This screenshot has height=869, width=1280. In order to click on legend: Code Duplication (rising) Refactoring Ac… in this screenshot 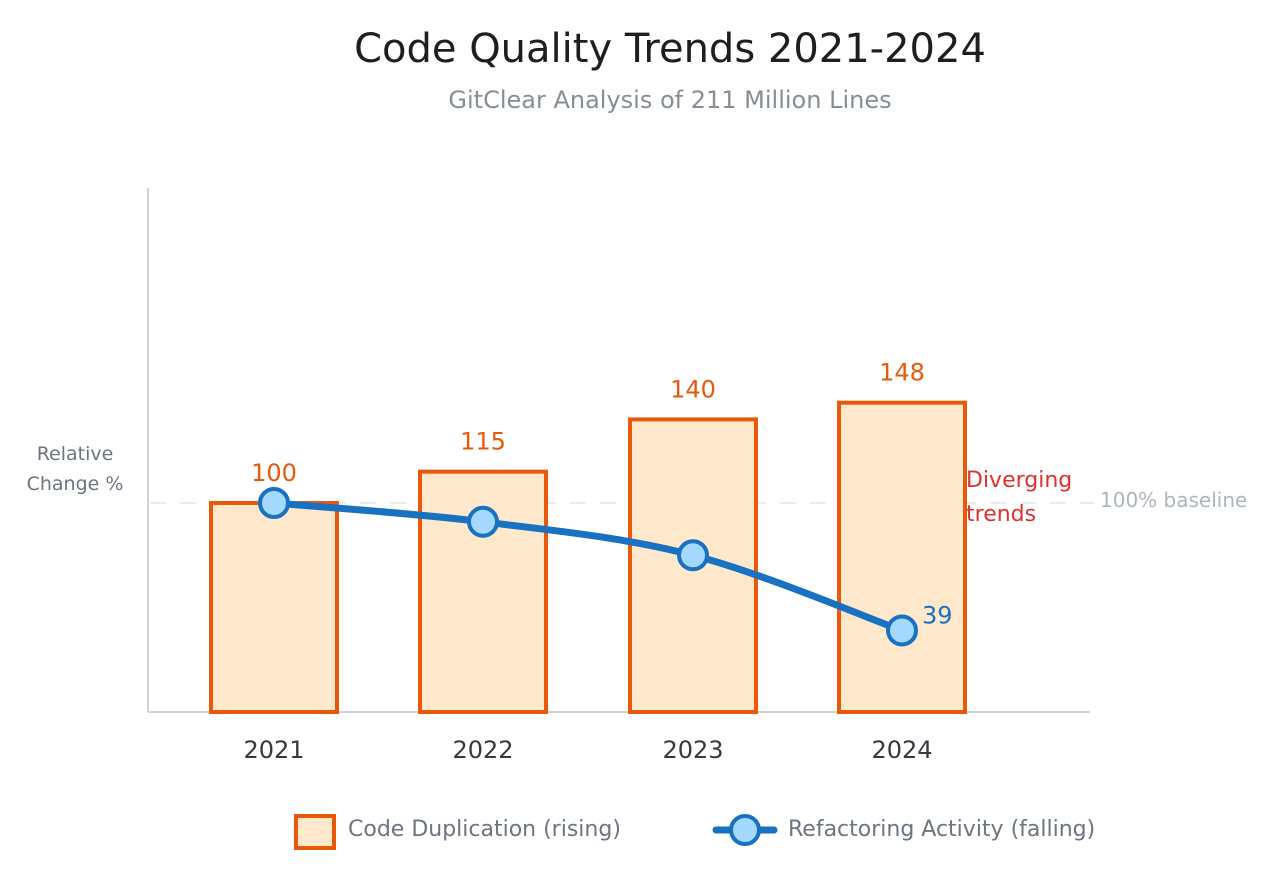, I will do `click(694, 832)`.